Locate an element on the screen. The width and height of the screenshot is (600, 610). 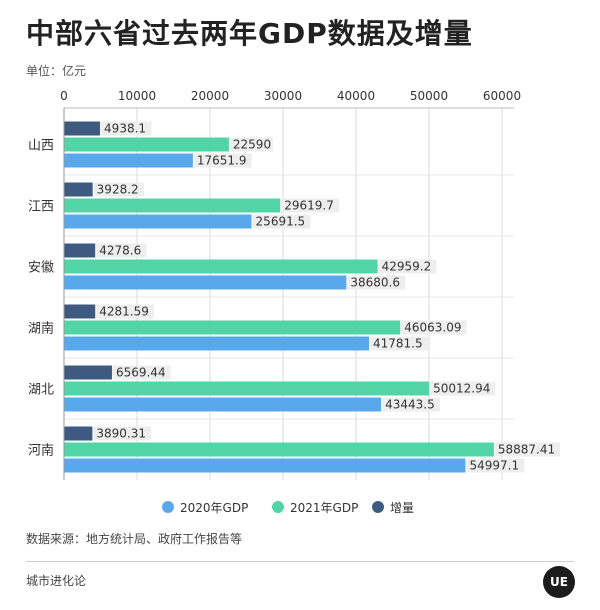
data-label: 25691.5 is located at coordinates (281, 222).